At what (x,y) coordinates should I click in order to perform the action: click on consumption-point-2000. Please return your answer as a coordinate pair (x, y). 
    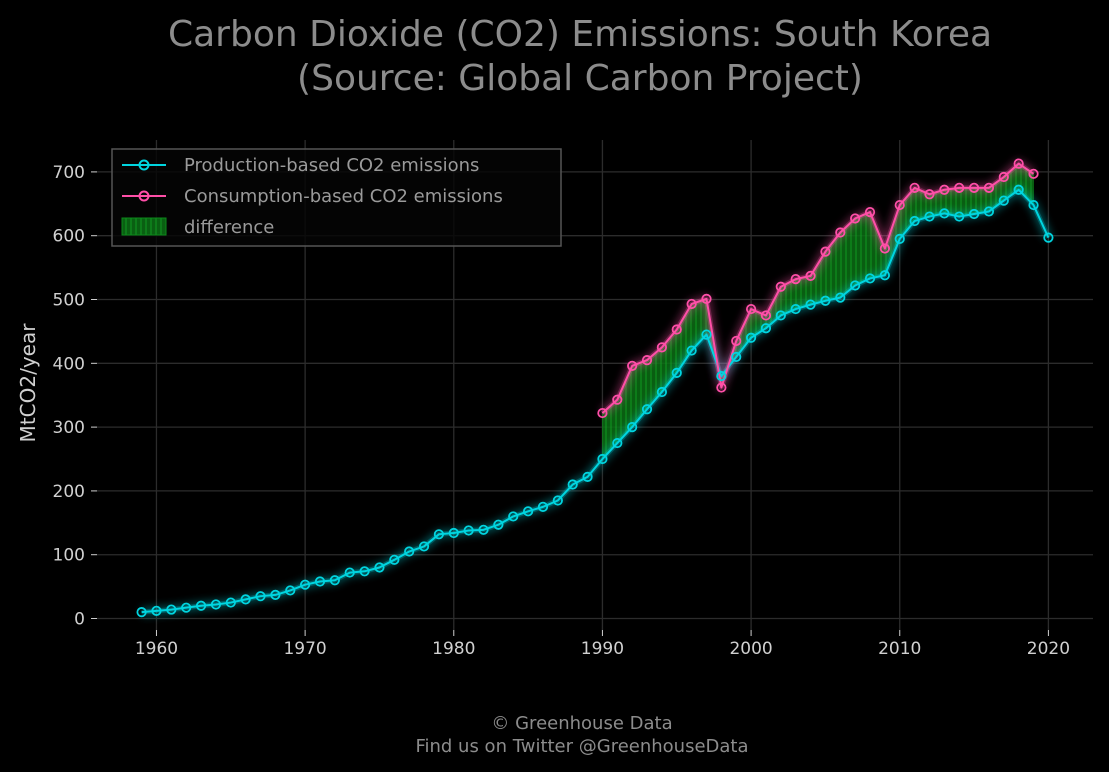
    Looking at the image, I should click on (751, 309).